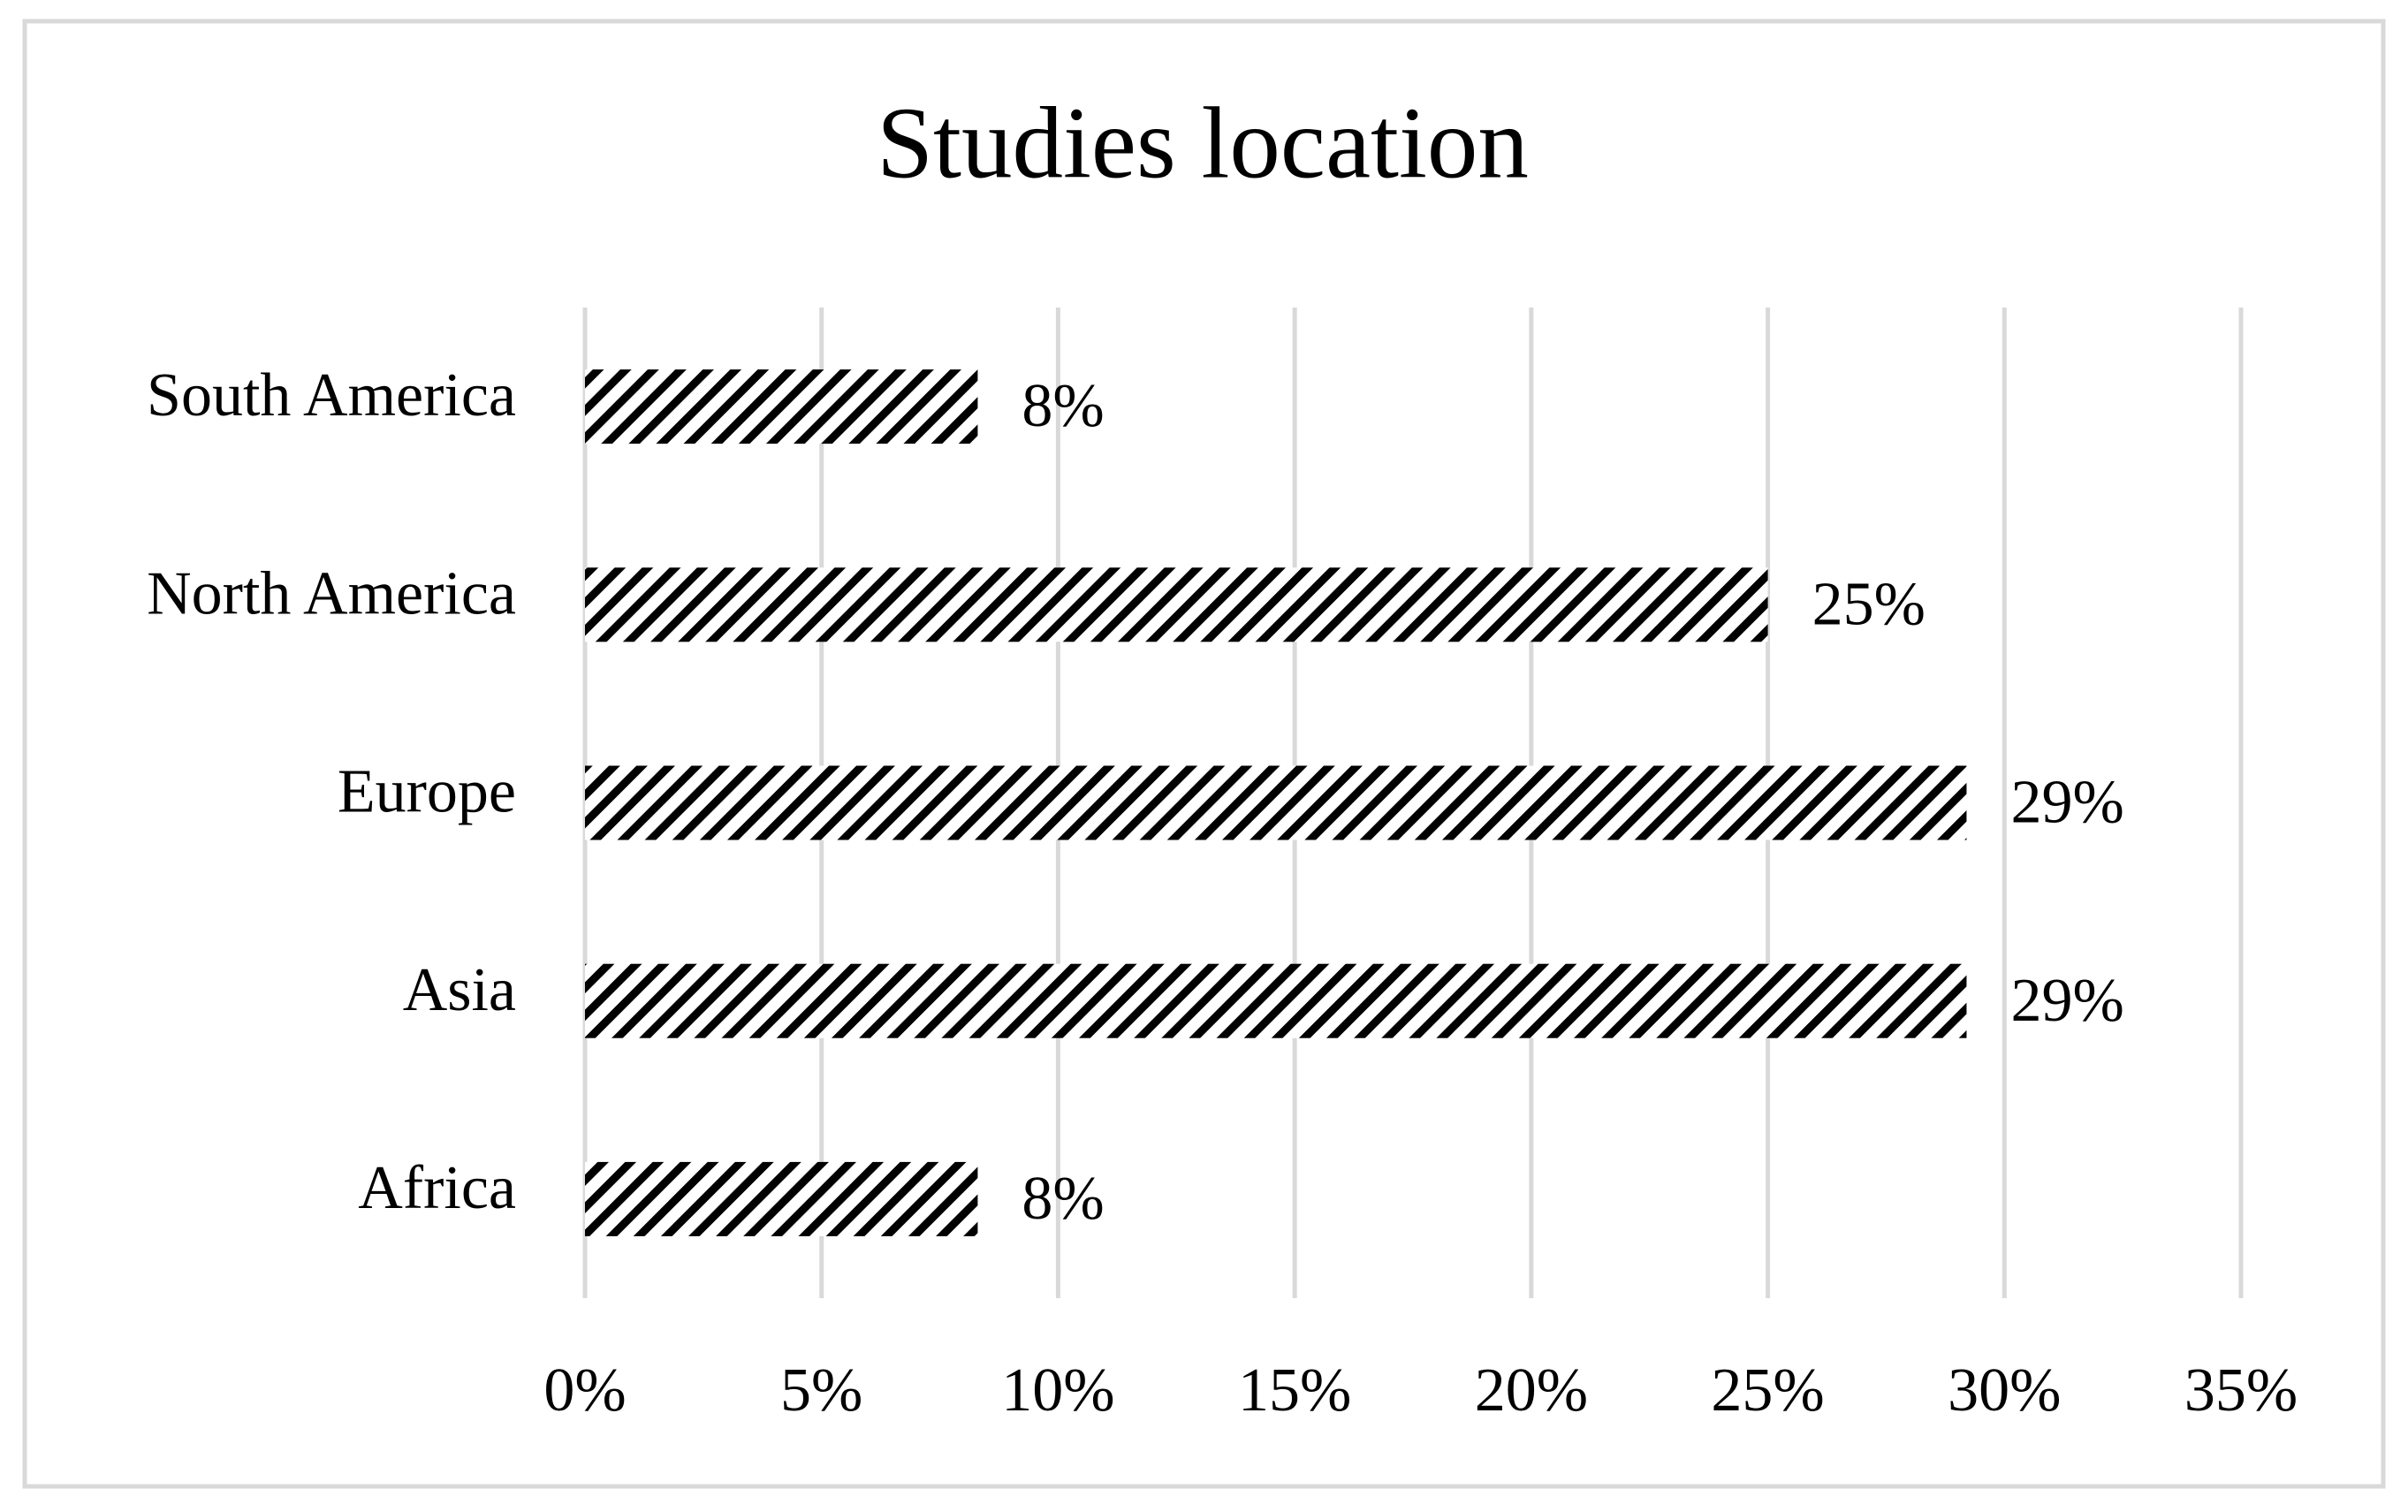  I want to click on x-tick-label: 20%, so click(1531, 1390).